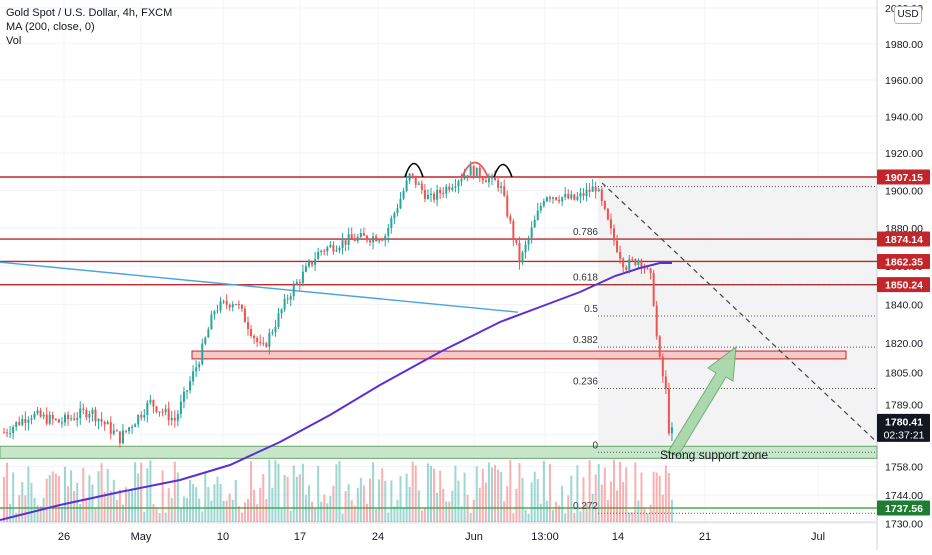 Image resolution: width=932 pixels, height=555 pixels. What do you see at coordinates (595, 445) in the screenshot?
I see `fib-level-label: 0` at bounding box center [595, 445].